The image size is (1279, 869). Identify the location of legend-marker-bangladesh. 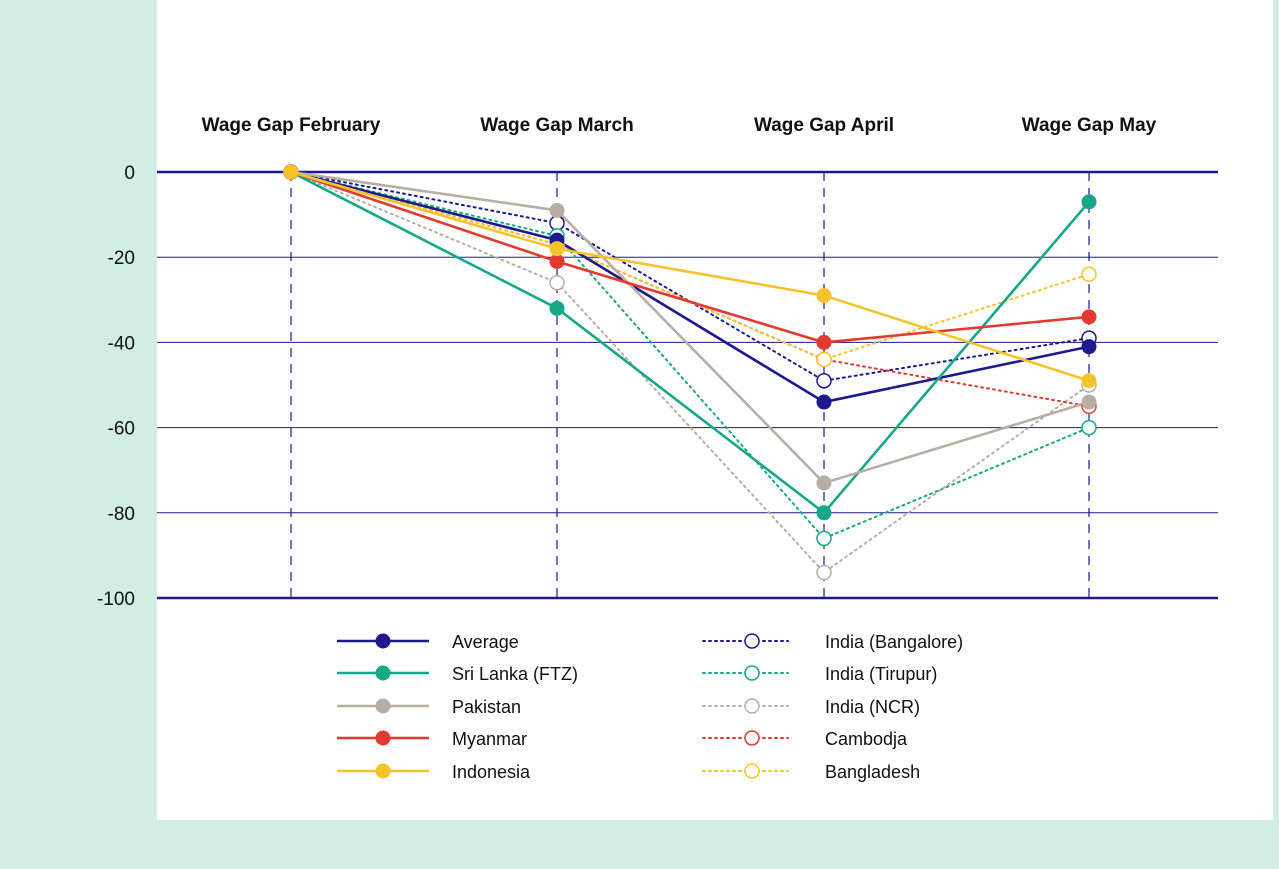
(752, 771).